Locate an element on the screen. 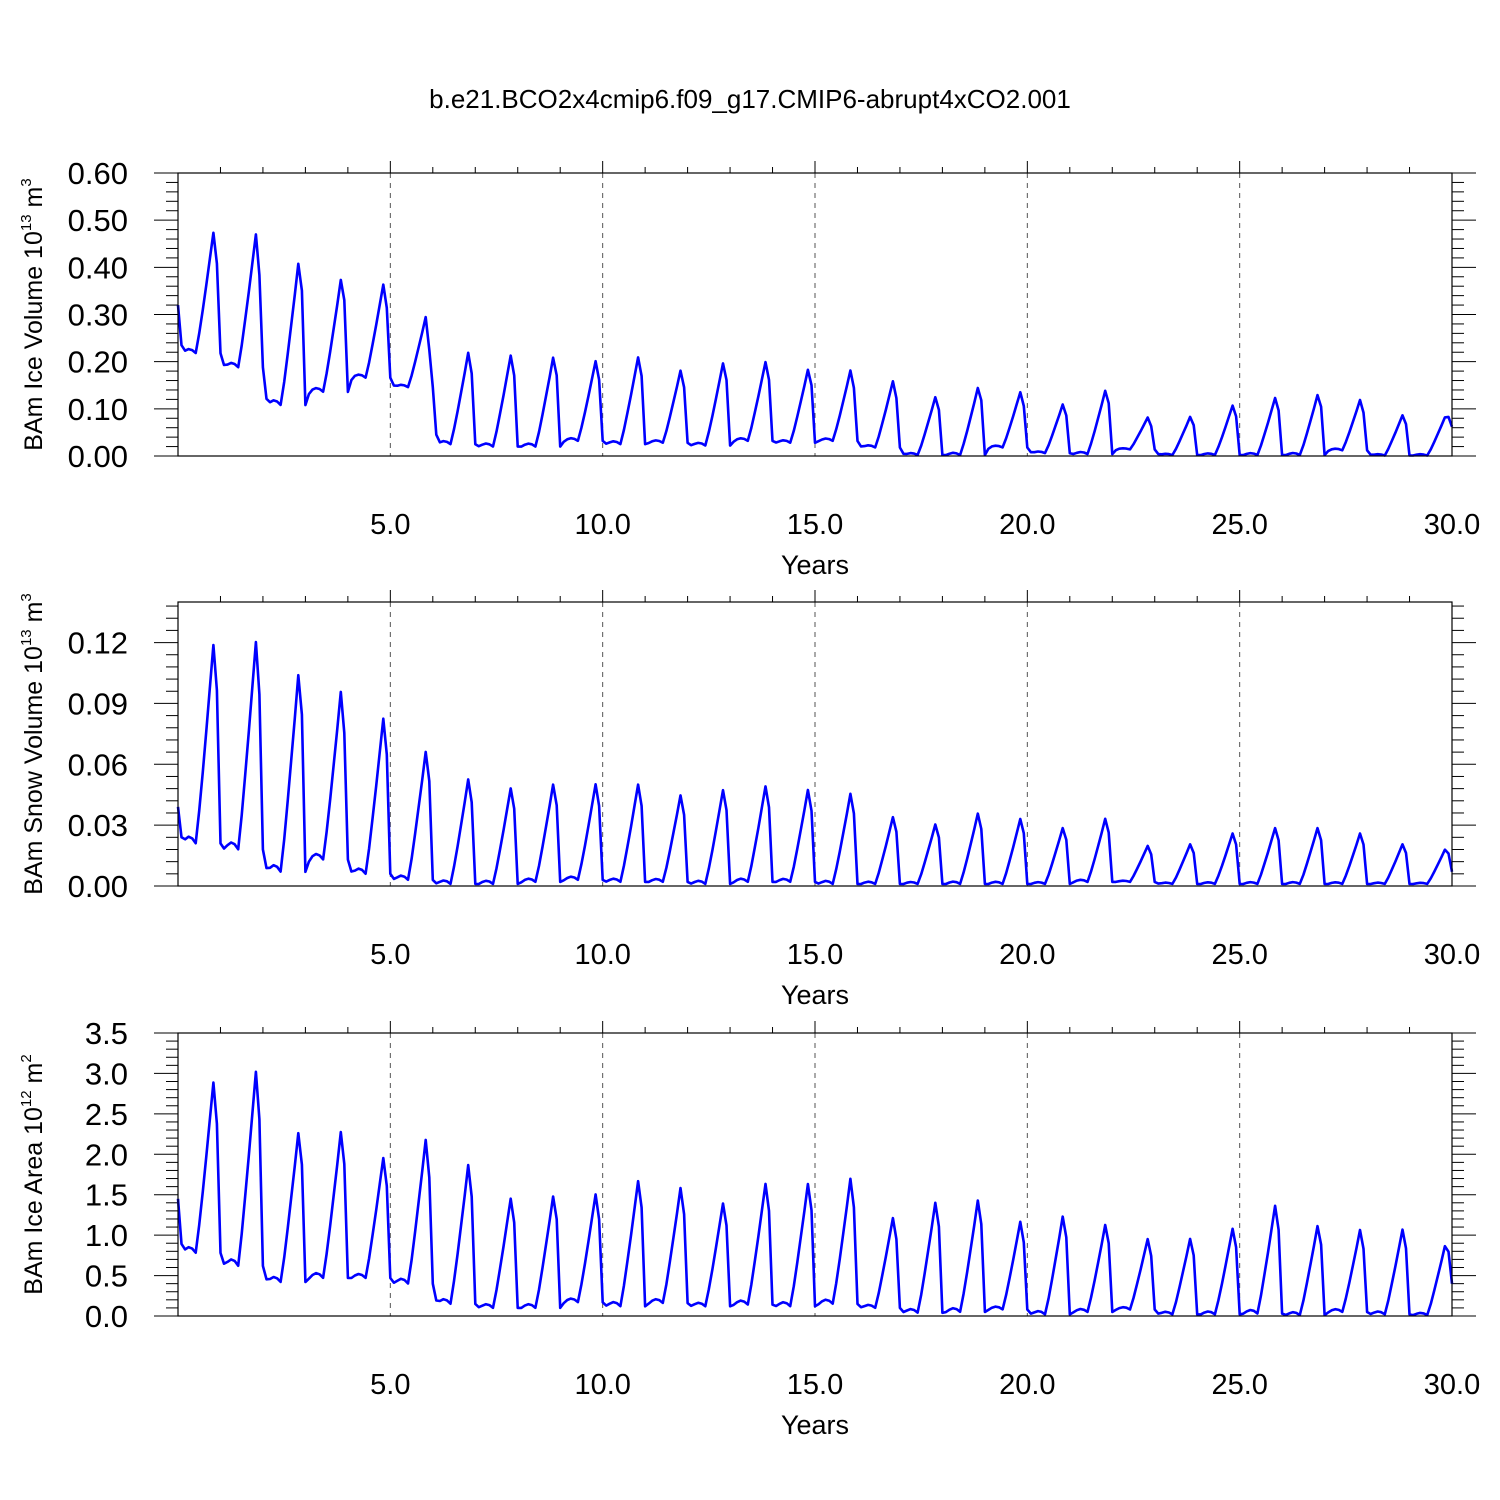 The image size is (1500, 1500). y-tick-label: 0.30 is located at coordinates (98, 315).